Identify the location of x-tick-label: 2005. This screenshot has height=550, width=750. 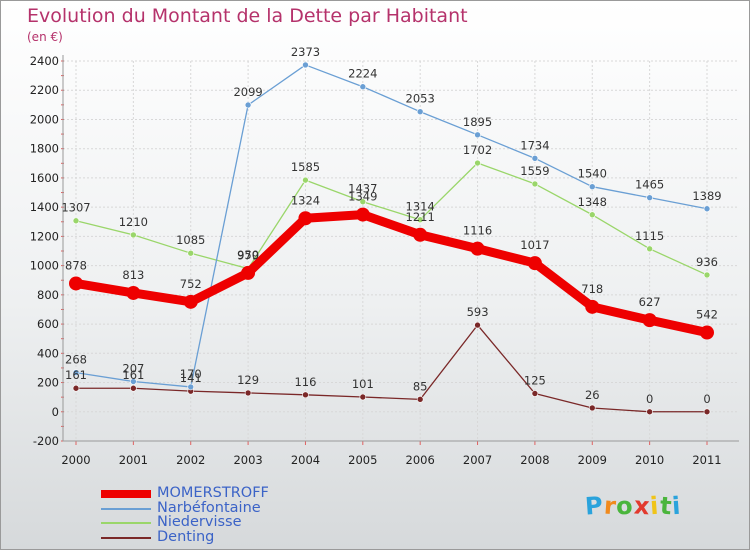
(362, 460).